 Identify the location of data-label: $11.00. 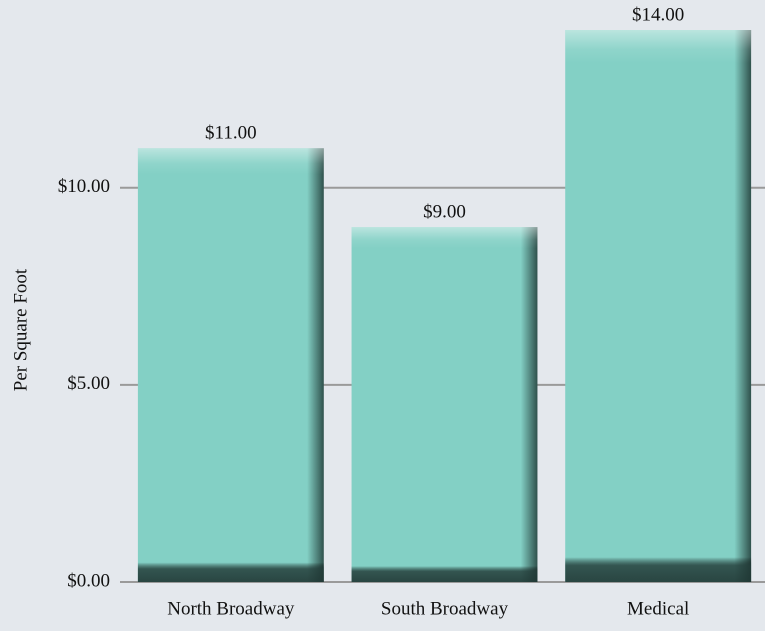
(231, 133).